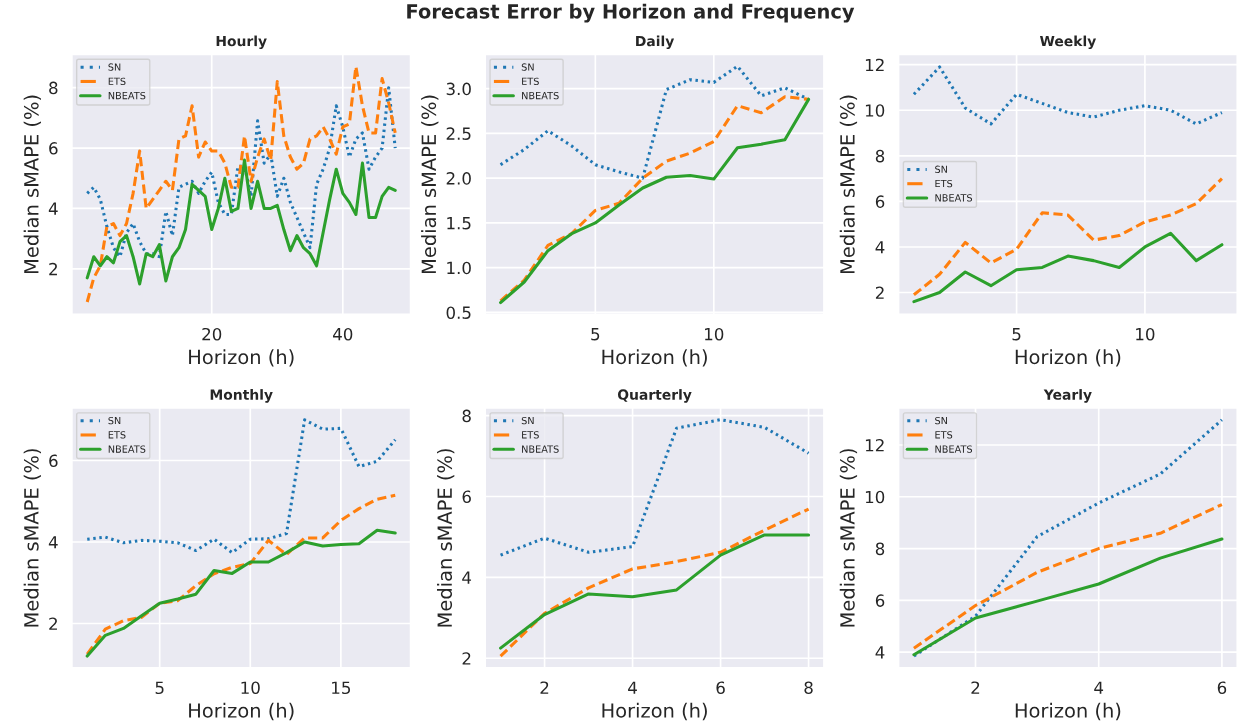 Image resolution: width=1260 pixels, height=726 pixels. What do you see at coordinates (341, 688) in the screenshot?
I see `x-tick-label: 15` at bounding box center [341, 688].